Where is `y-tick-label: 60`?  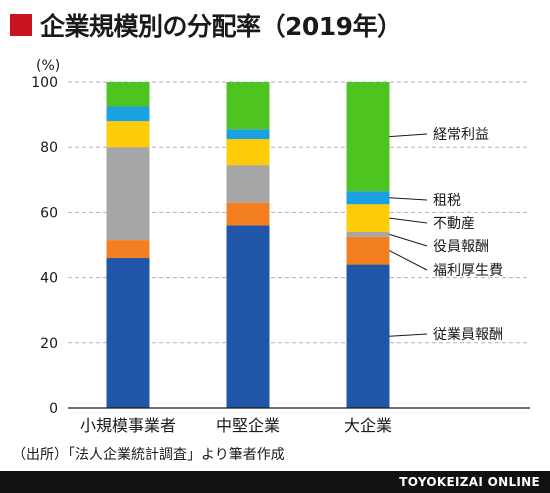 y-tick-label: 60 is located at coordinates (49, 213).